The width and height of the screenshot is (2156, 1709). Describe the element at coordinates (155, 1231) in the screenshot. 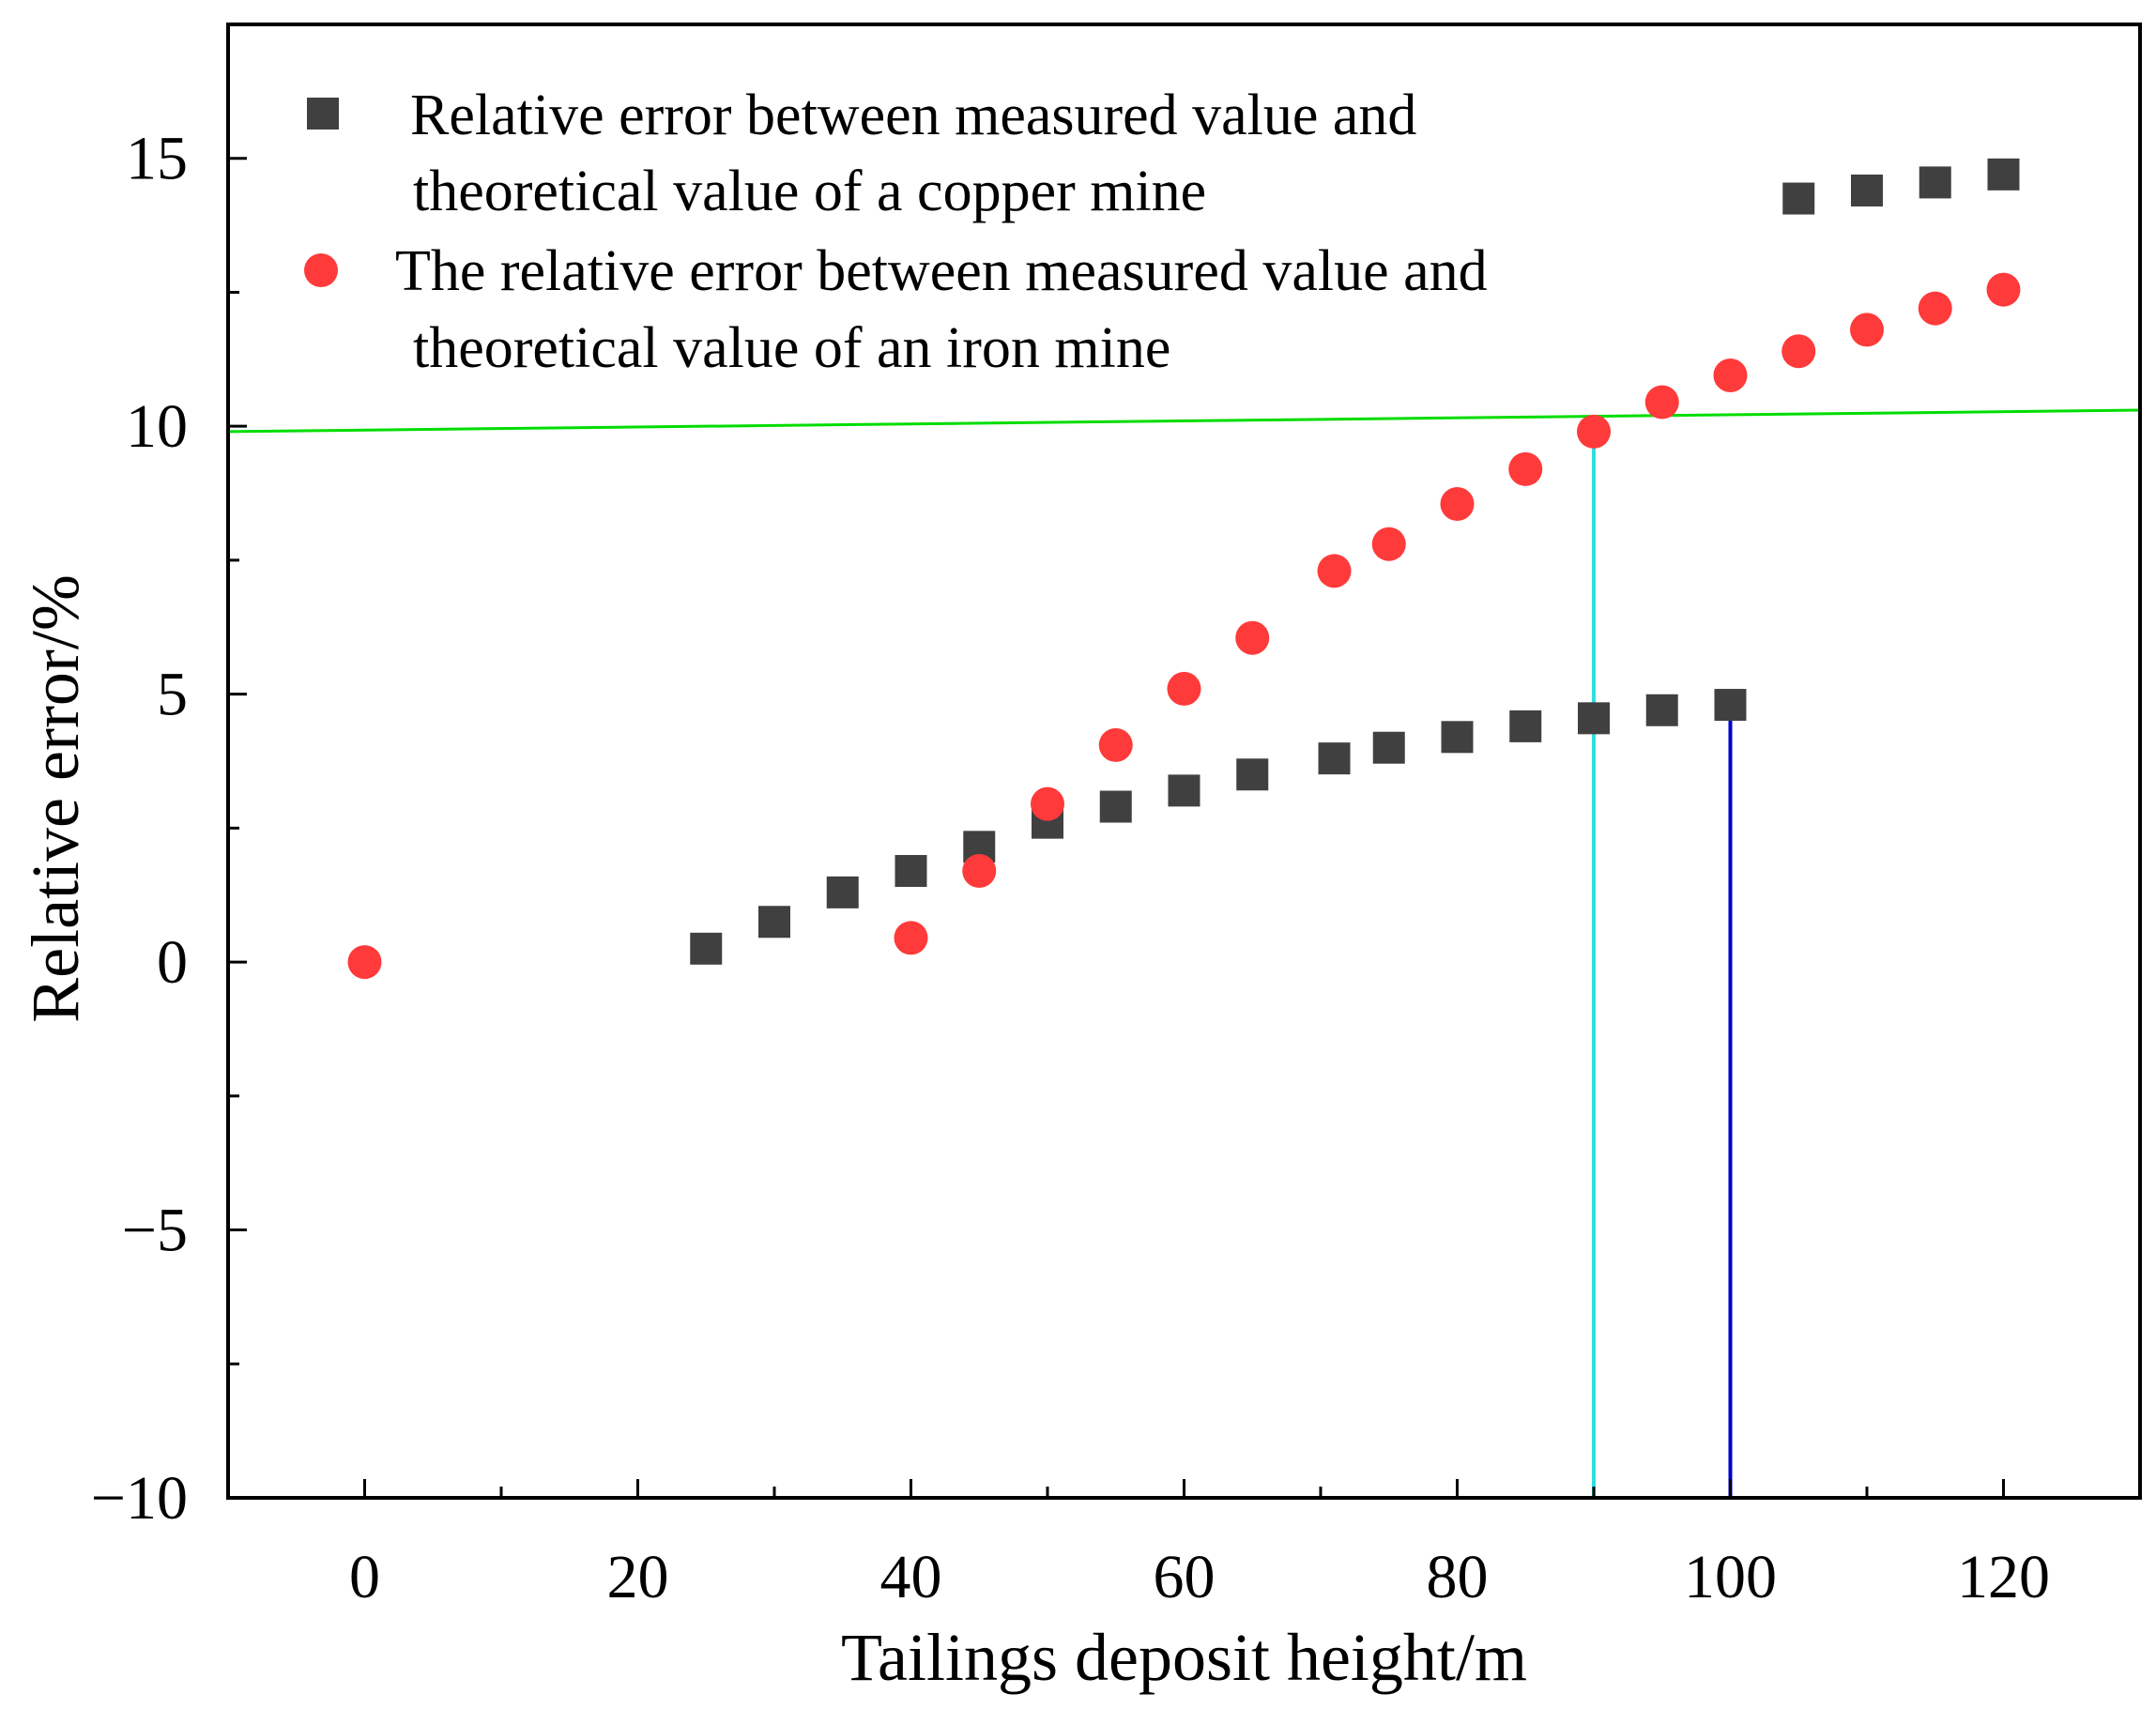

I see `y-tick-label: −5` at that location.